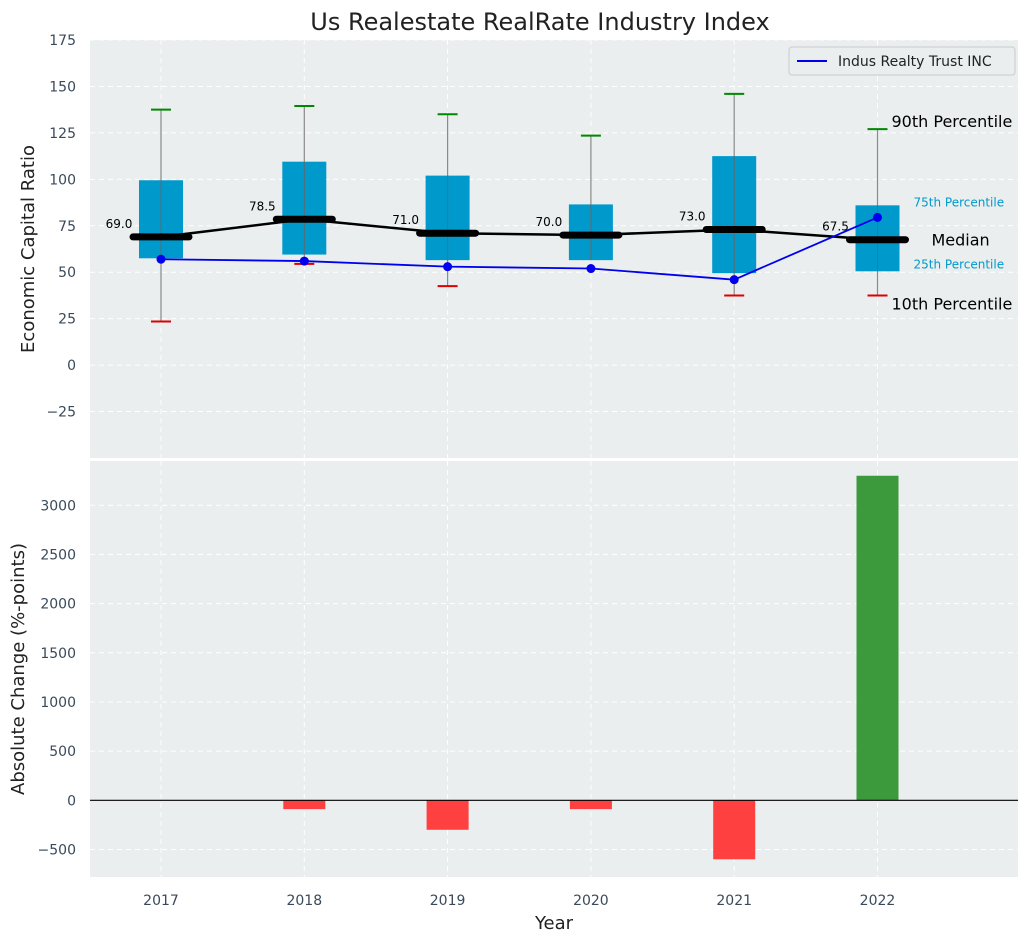 The image size is (1029, 942). I want to click on legend-box, so click(902, 61).